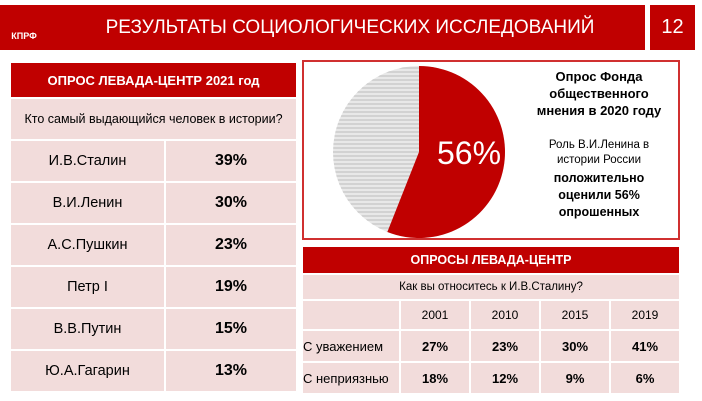  I want to click on row-label: С неприязнью, so click(351, 378).